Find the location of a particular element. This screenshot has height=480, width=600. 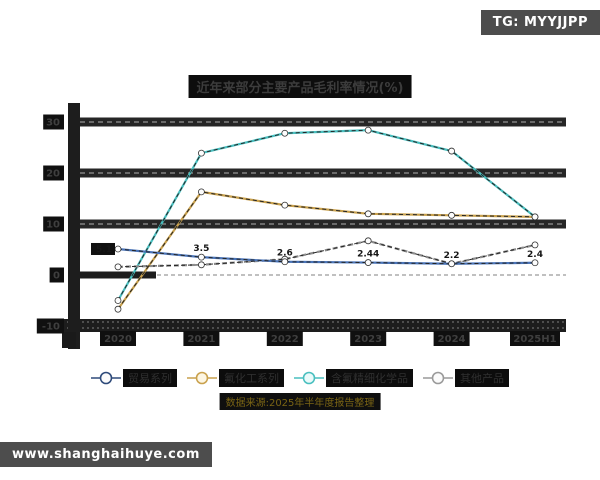

svg-text: 2.6 is located at coordinates (285, 254).